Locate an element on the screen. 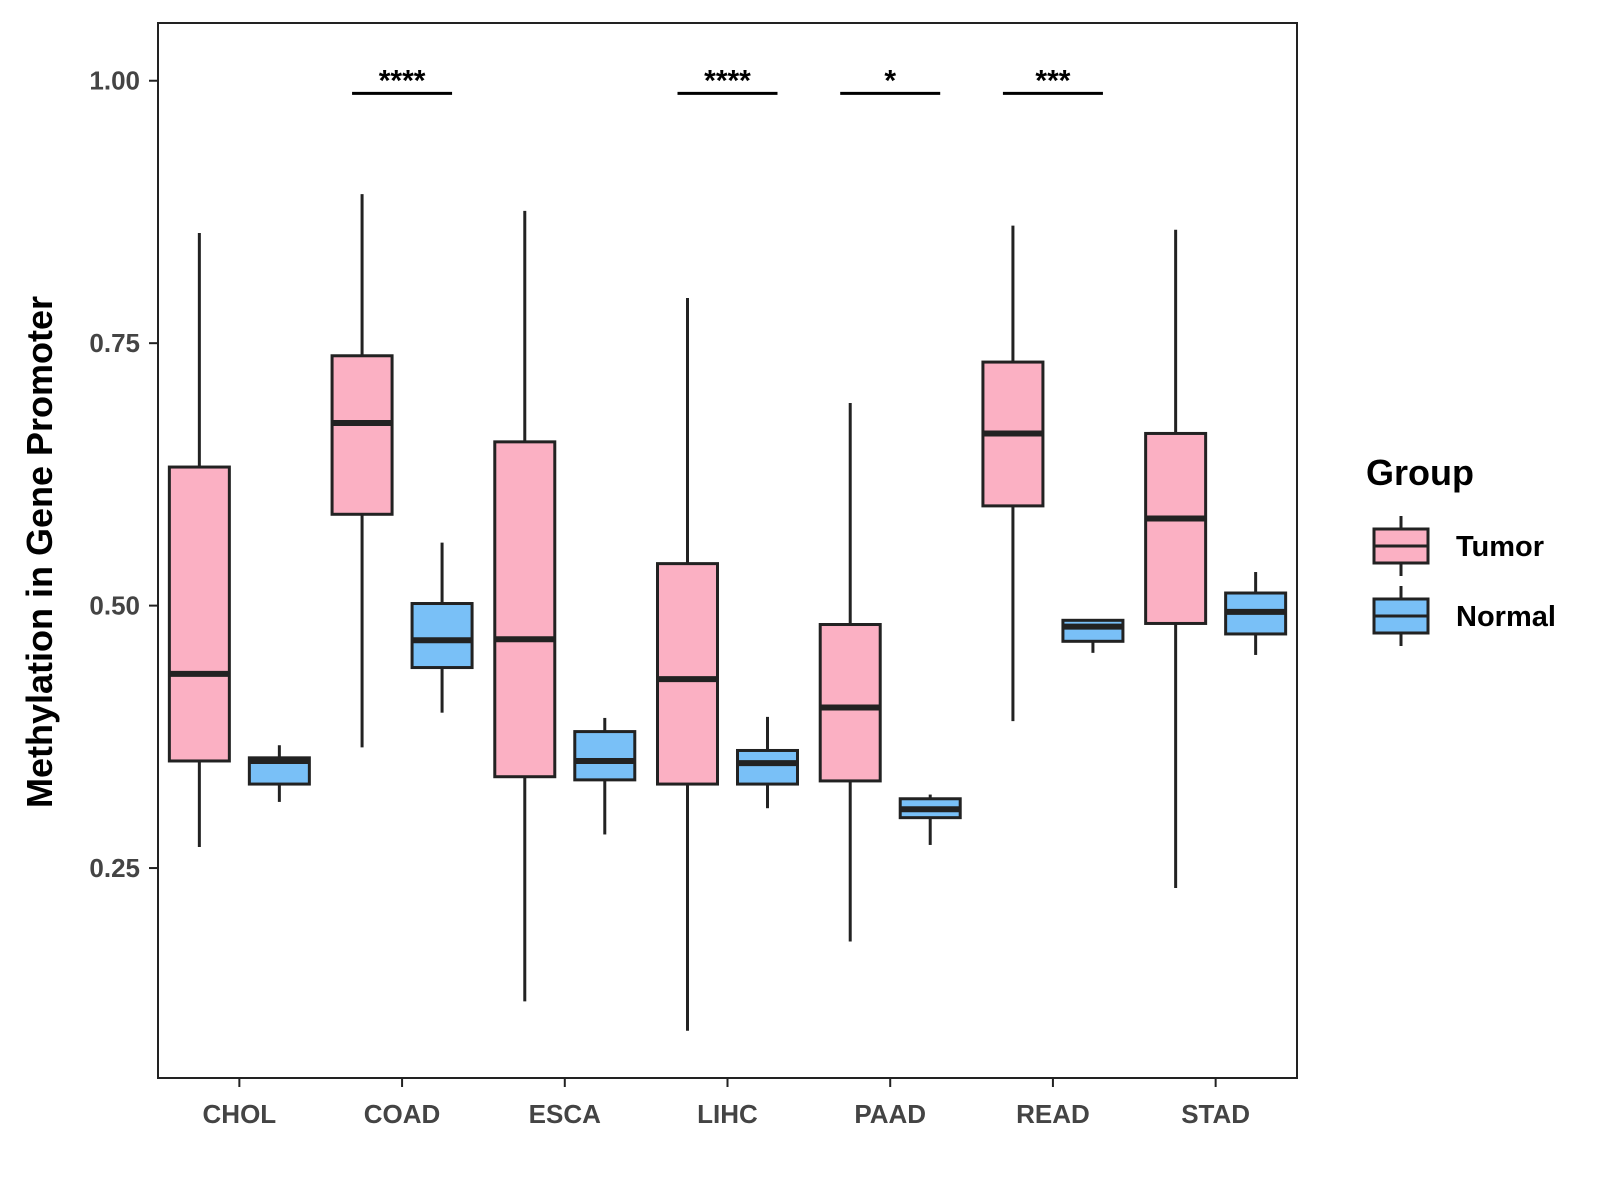 The width and height of the screenshot is (1600, 1200). significance-annotations: **** **** * *** is located at coordinates (727, 80).